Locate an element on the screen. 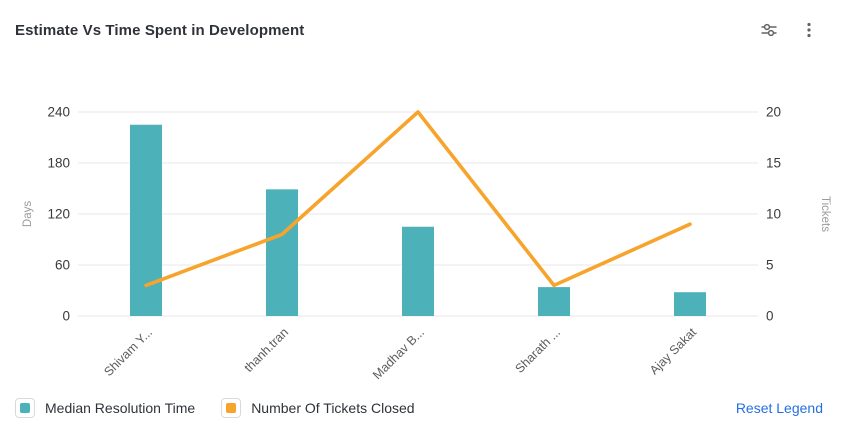 The width and height of the screenshot is (841, 430). teal-square-icon is located at coordinates (25, 408).